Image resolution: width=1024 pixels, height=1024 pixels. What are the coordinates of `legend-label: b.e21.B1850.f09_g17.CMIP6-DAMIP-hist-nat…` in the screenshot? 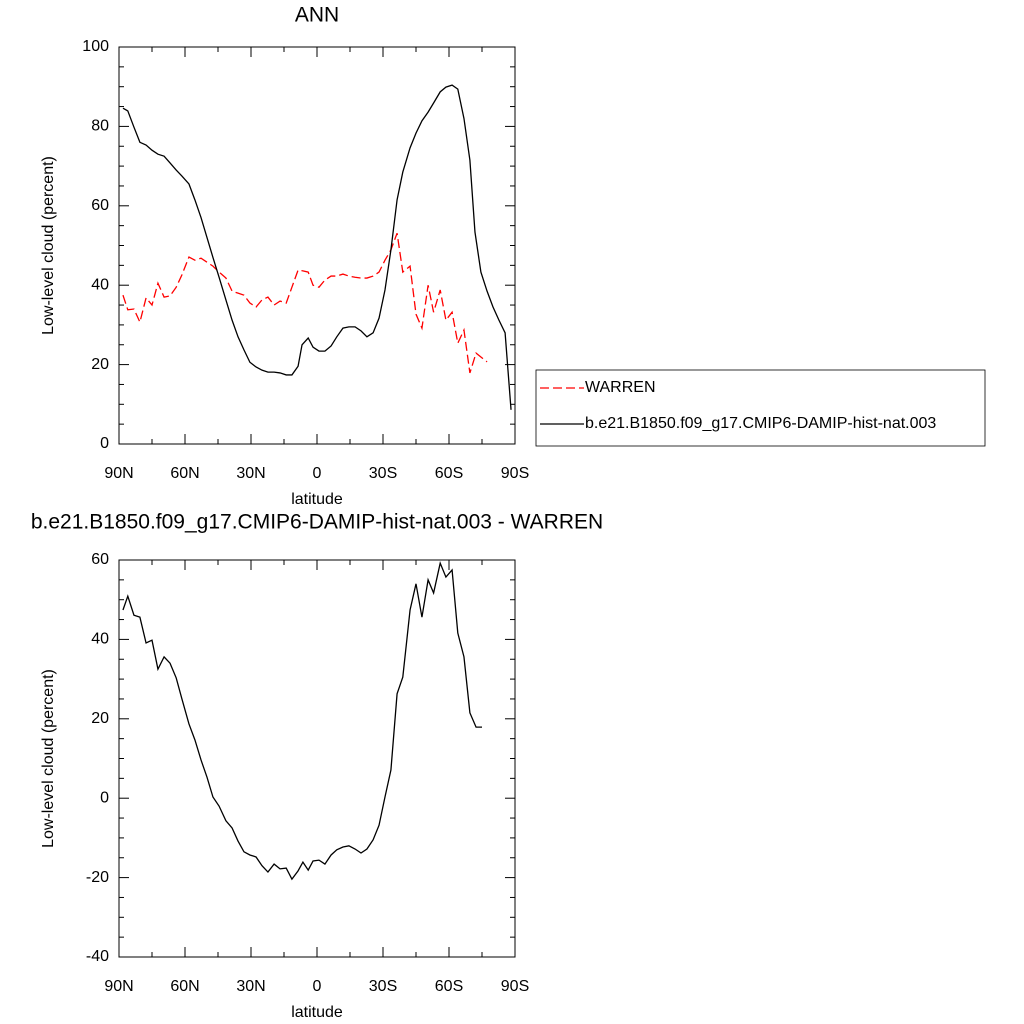 It's located at (760, 423).